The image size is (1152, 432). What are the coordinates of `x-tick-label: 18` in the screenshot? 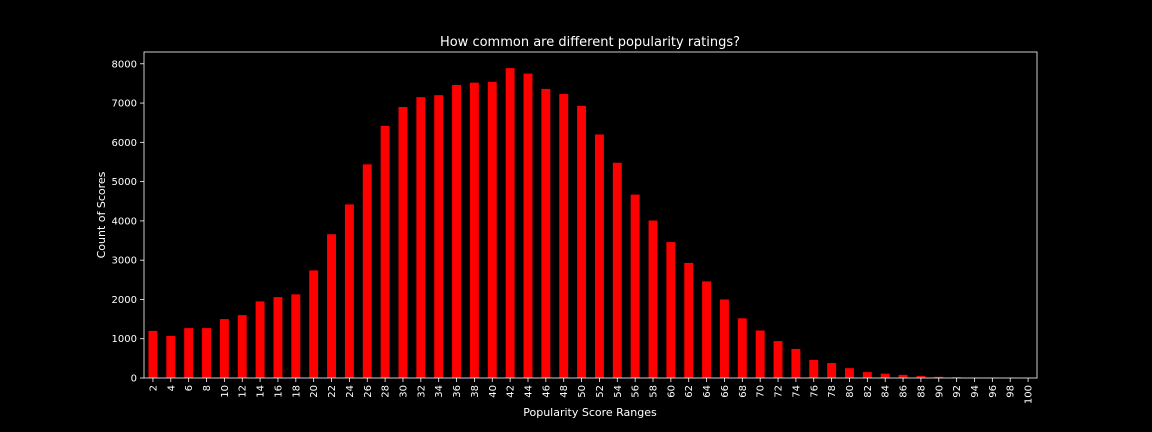 It's located at (296, 391).